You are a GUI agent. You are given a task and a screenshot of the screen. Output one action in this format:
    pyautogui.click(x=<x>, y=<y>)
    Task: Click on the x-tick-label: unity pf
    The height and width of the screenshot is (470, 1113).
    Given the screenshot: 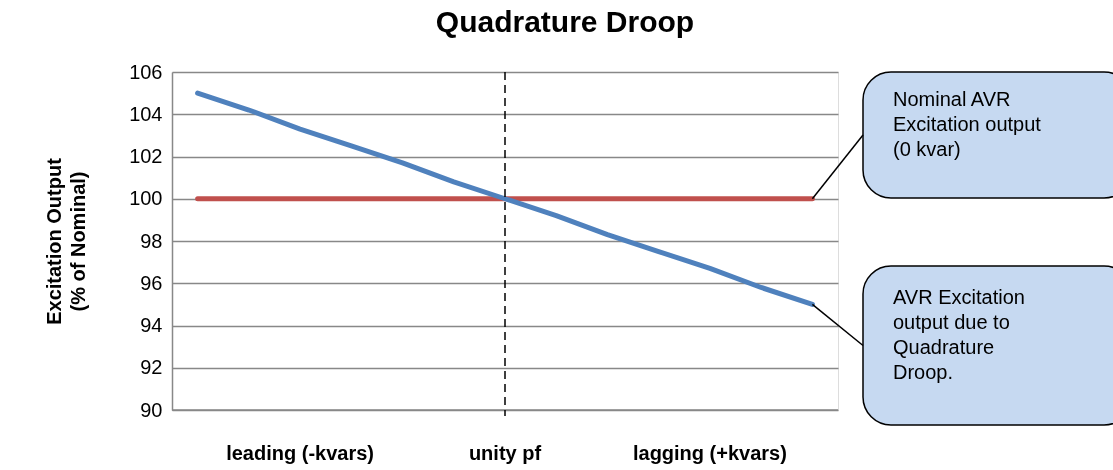 What is the action you would take?
    pyautogui.click(x=505, y=452)
    